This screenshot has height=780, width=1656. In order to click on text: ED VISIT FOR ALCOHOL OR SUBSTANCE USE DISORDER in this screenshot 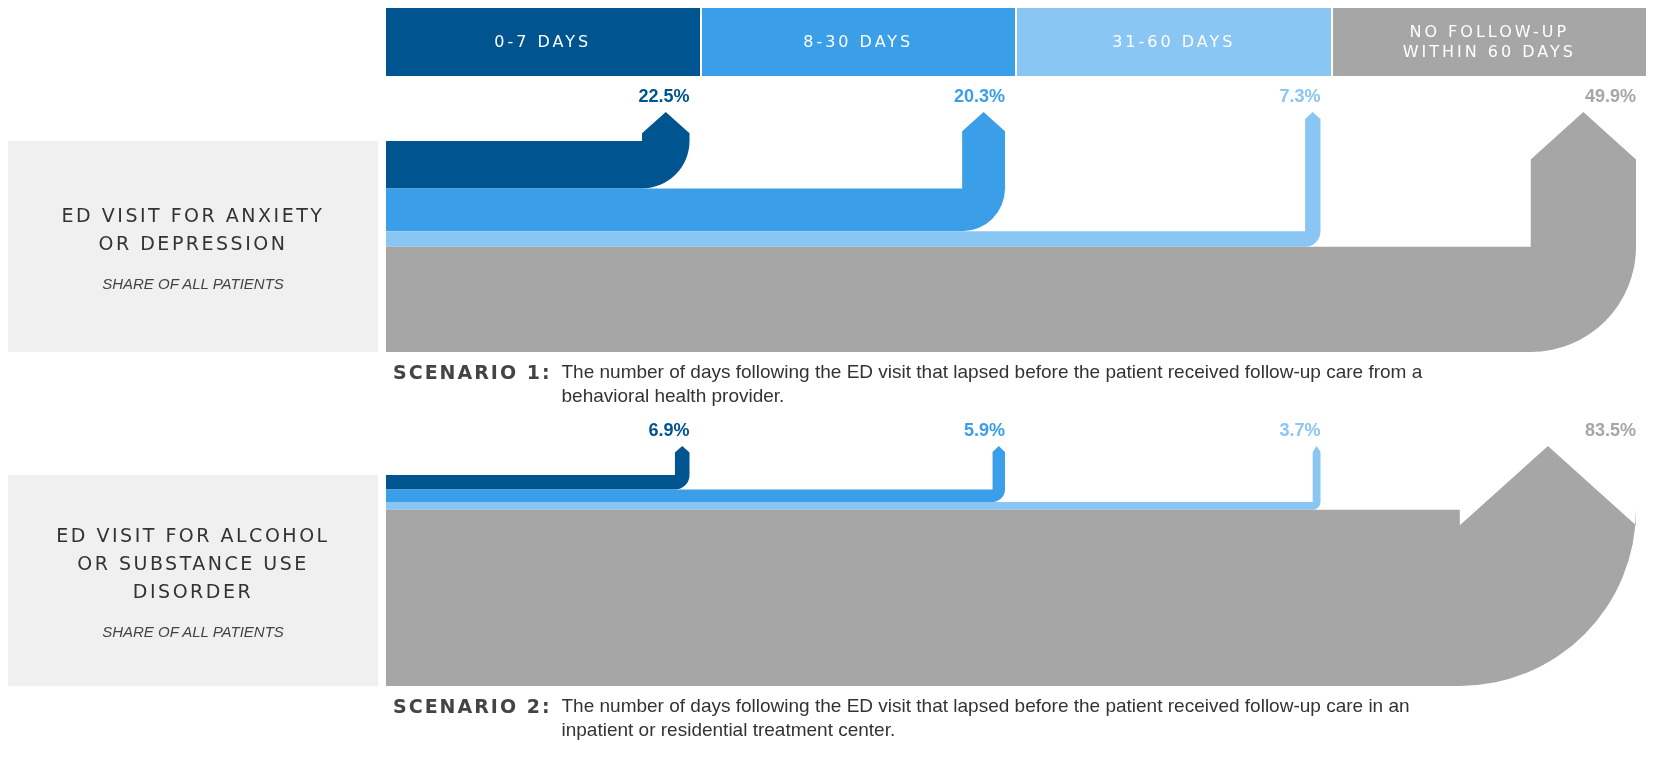, I will do `click(193, 563)`.